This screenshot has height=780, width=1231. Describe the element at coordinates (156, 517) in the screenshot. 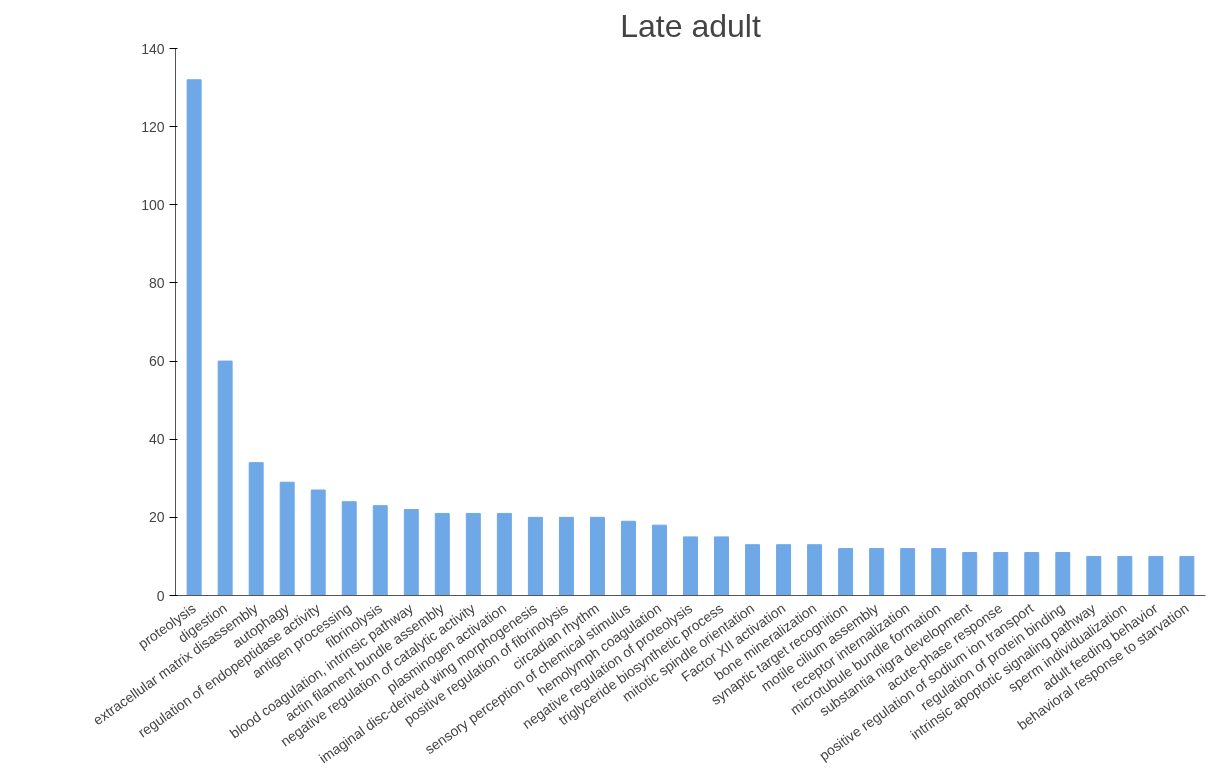

I see `y-tick-label: 20` at that location.